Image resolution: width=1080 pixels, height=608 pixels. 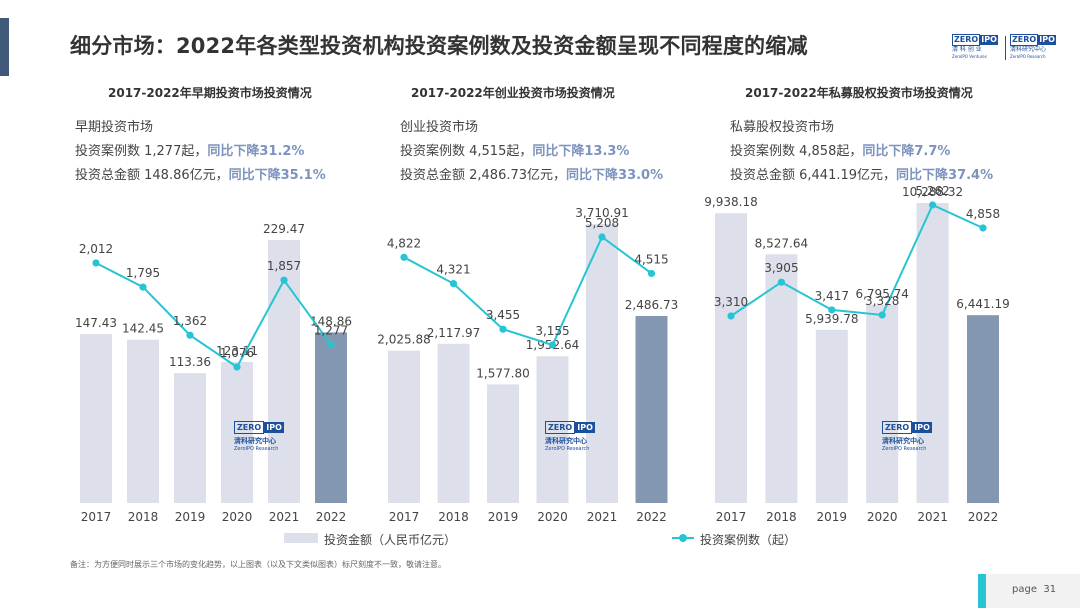 What do you see at coordinates (731, 517) in the screenshot?
I see `x-tick-2-2017: 2017` at bounding box center [731, 517].